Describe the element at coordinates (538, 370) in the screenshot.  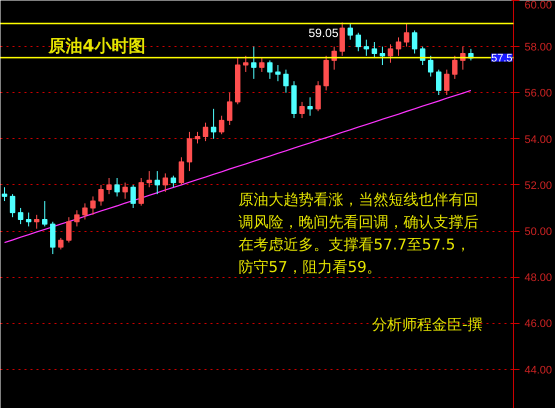
I see `y-tick-label: 44.00` at that location.